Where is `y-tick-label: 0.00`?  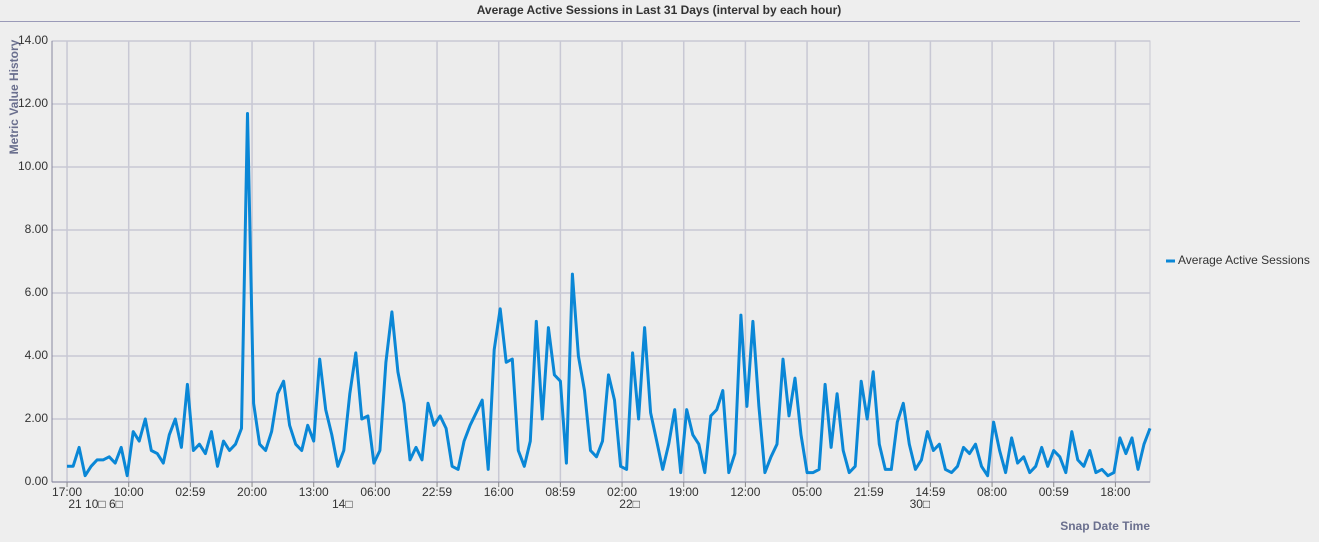 y-tick-label: 0.00 is located at coordinates (37, 481).